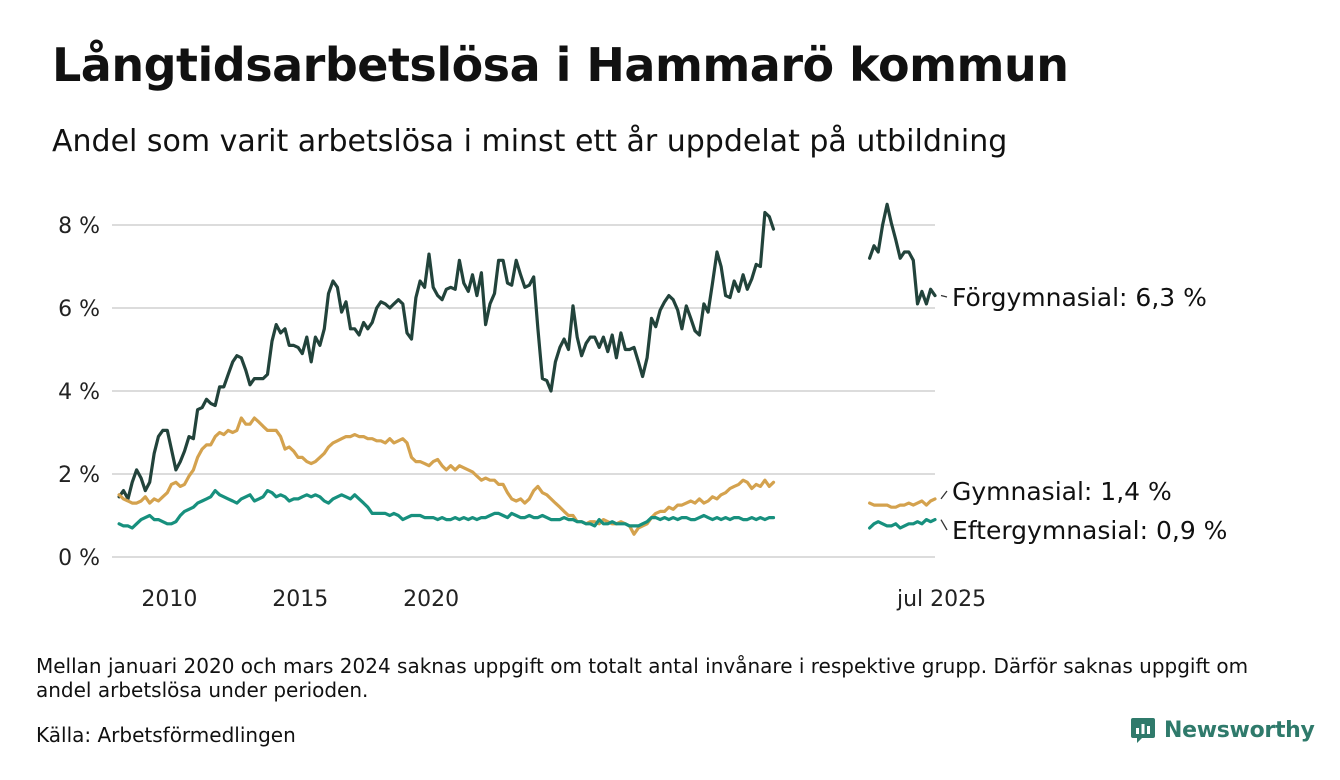  Describe the element at coordinates (79, 309) in the screenshot. I see `y-tick-label: 6 %` at that location.